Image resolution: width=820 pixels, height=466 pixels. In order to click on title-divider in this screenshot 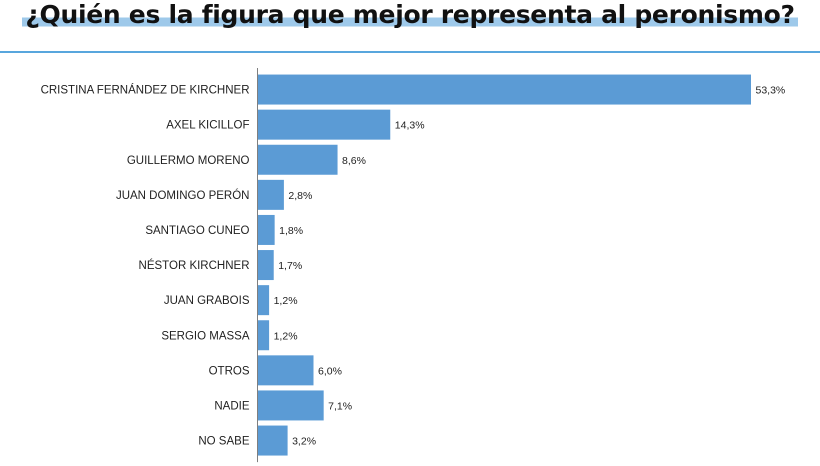, I will do `click(410, 52)`.